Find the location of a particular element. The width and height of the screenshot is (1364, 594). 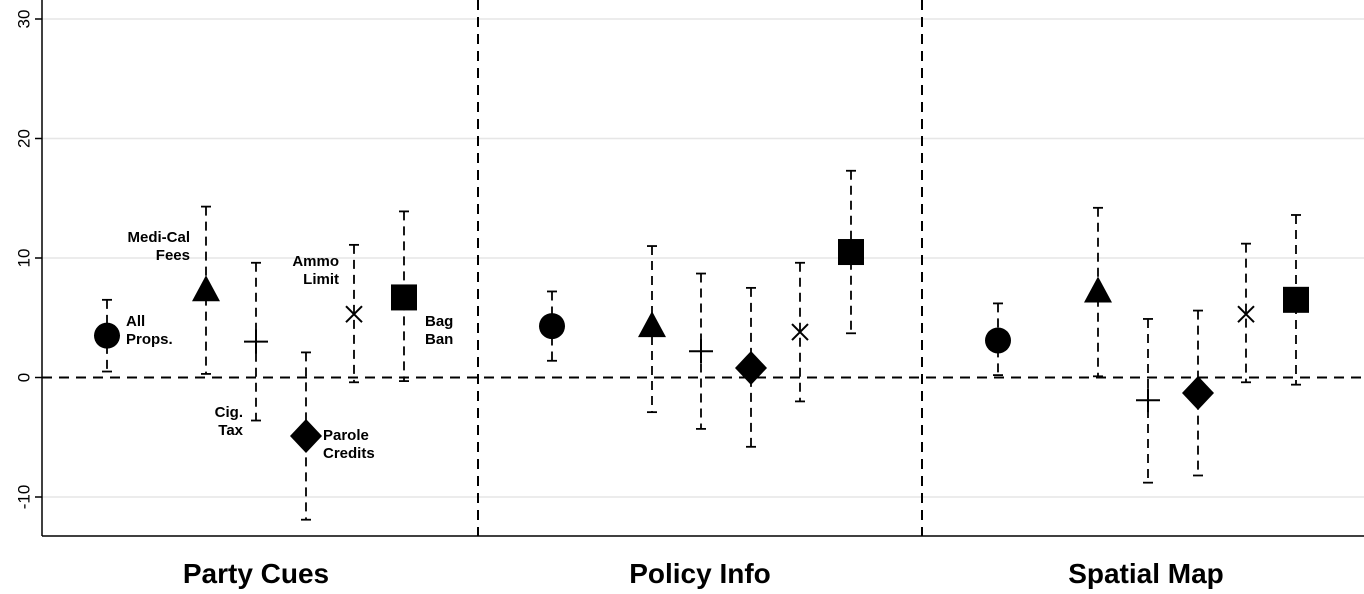

annotation-line: Props. is located at coordinates (149, 339).